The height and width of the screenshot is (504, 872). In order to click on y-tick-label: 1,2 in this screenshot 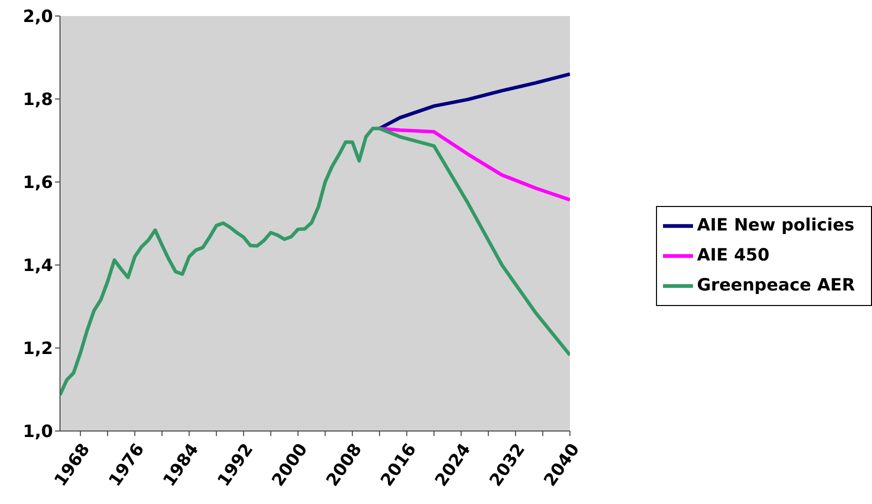, I will do `click(37, 349)`.